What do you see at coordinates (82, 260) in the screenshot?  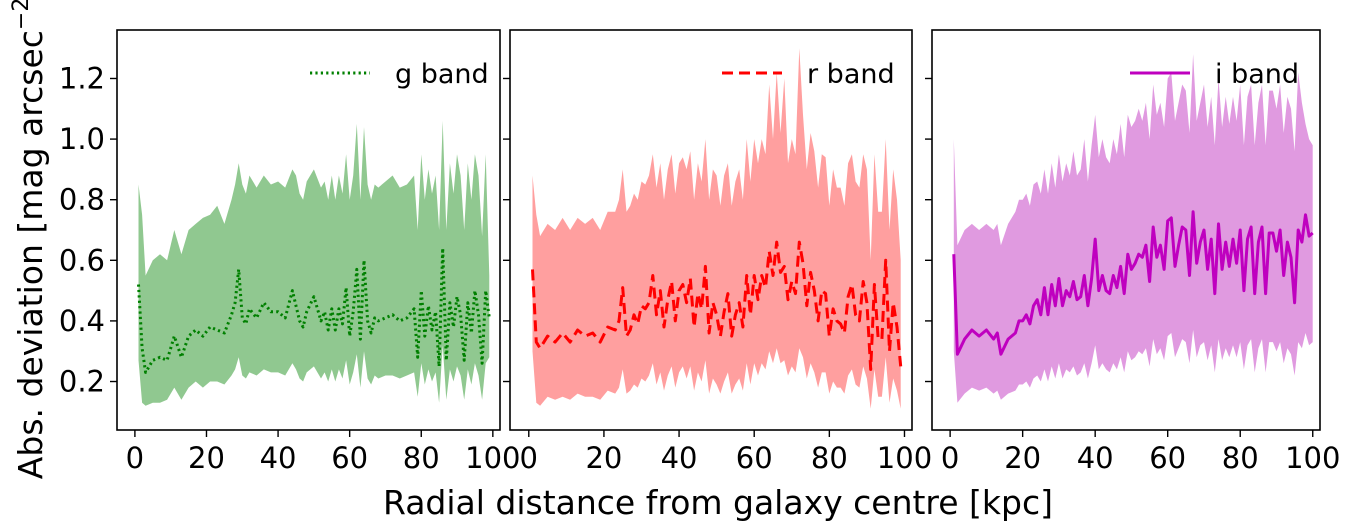 I see `y-tick-label: 0.6` at bounding box center [82, 260].